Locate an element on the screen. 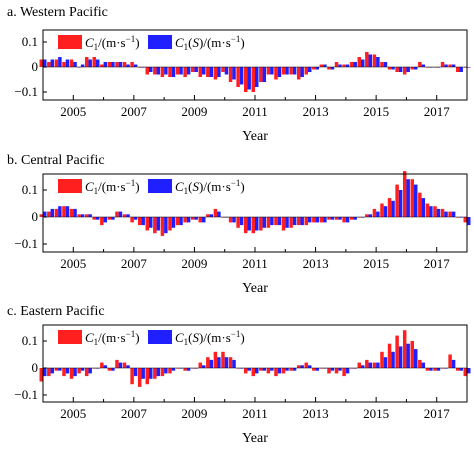  series-c1 is located at coordinates (253, 203).